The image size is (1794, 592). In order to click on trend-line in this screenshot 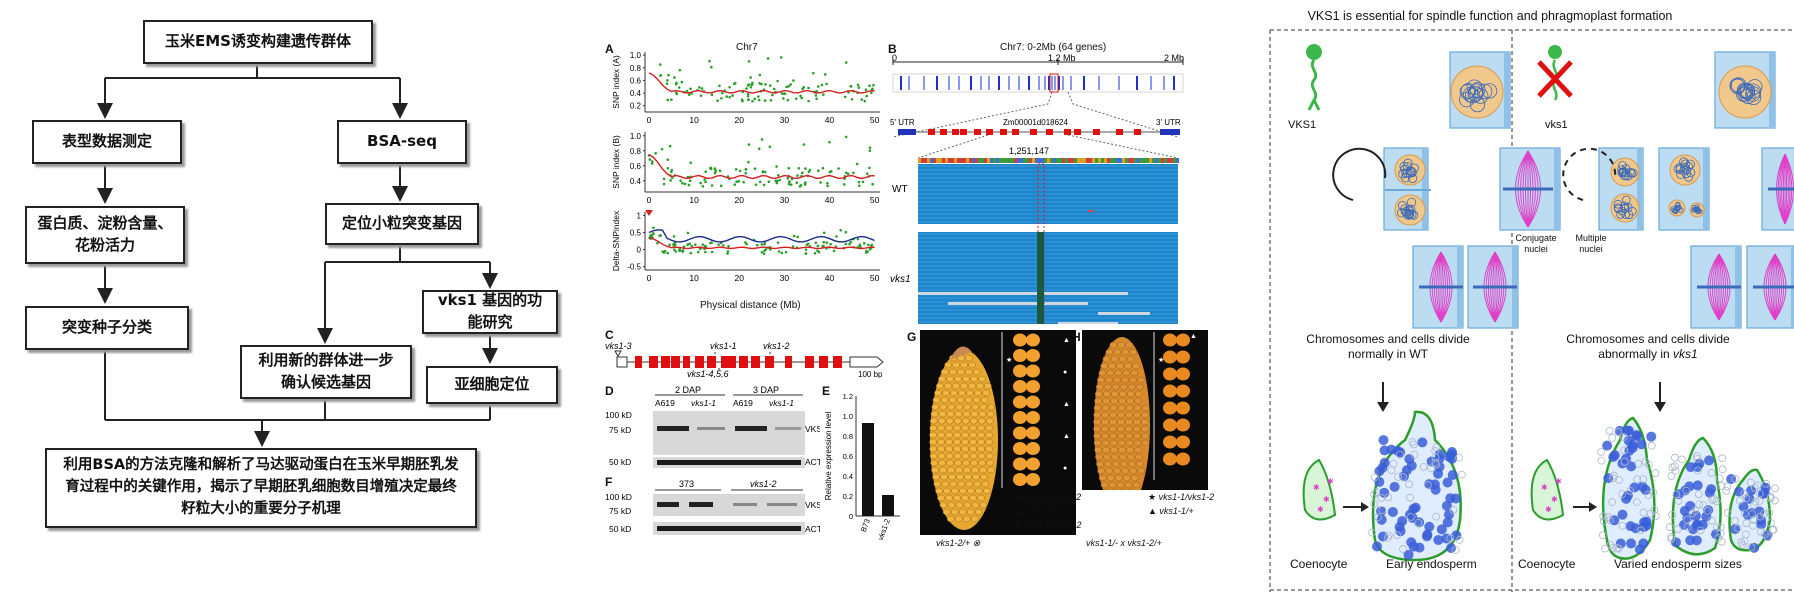, I will do `click(761, 166)`.